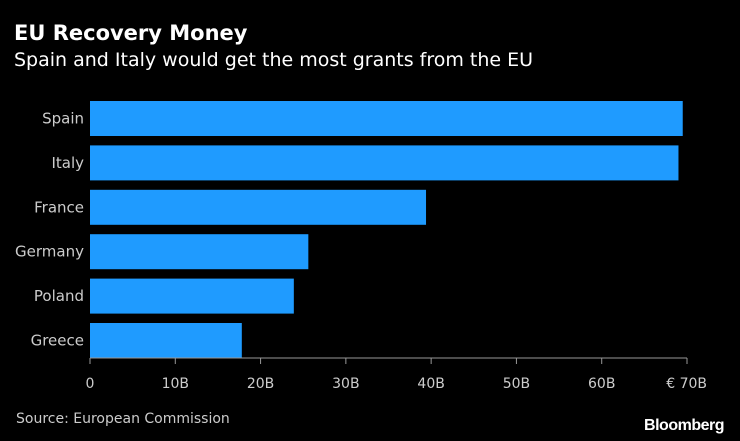 The height and width of the screenshot is (441, 740). Describe the element at coordinates (90, 384) in the screenshot. I see `x-tick-label-0: 0` at that location.